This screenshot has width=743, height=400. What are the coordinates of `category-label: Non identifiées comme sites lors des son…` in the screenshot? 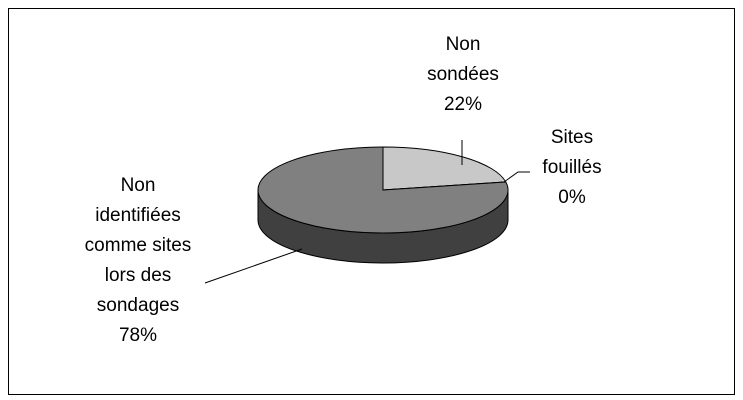 It's located at (138, 245).